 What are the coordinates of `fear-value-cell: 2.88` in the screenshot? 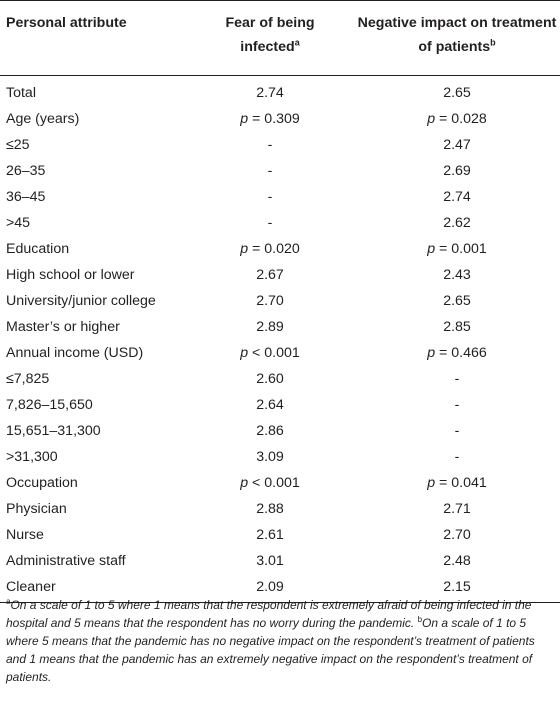 It's located at (270, 509).